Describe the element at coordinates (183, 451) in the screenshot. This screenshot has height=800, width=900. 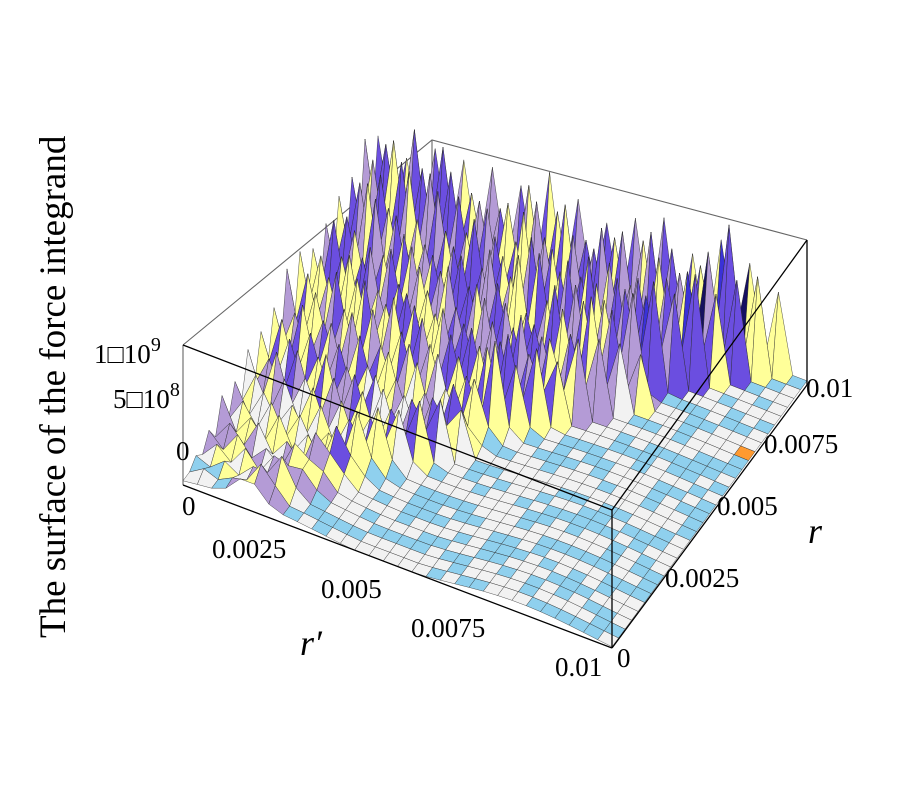
I see `z-tick-label: 0` at that location.